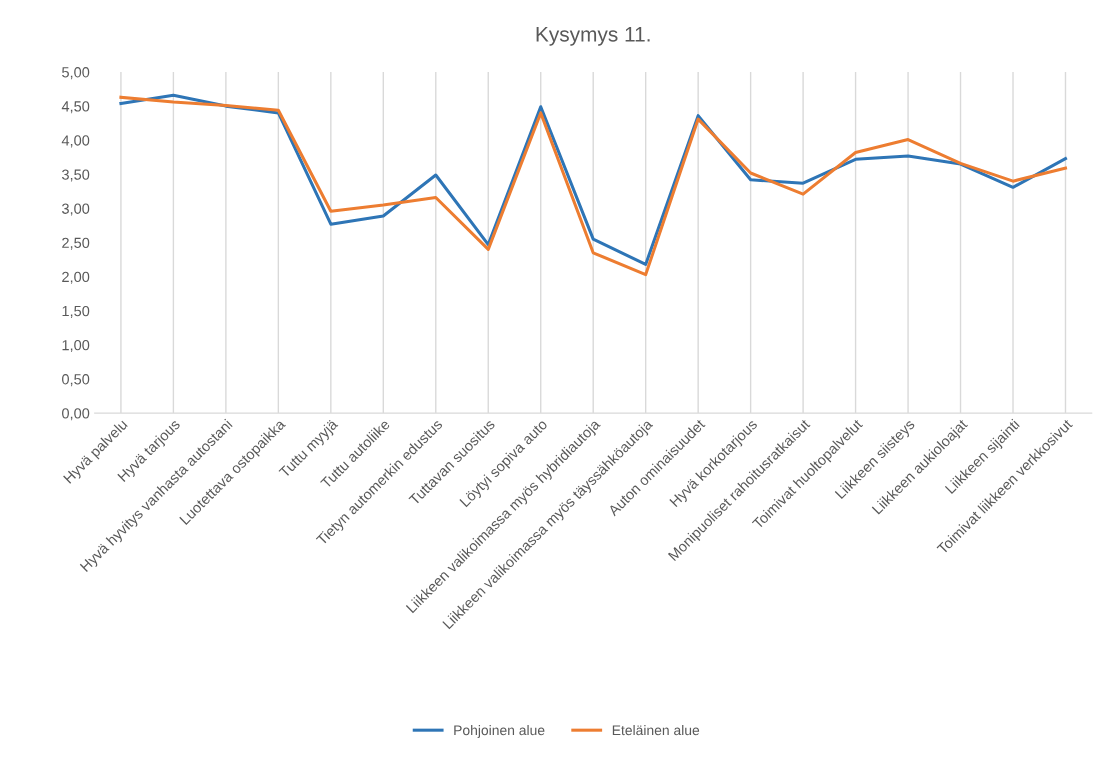 The width and height of the screenshot is (1114, 758). I want to click on y-tick-label: 4,50, so click(75, 107).